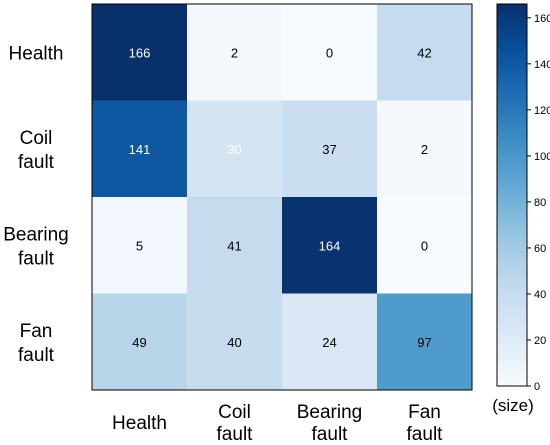  I want to click on colorbar-tick-label: 20, so click(540, 341).